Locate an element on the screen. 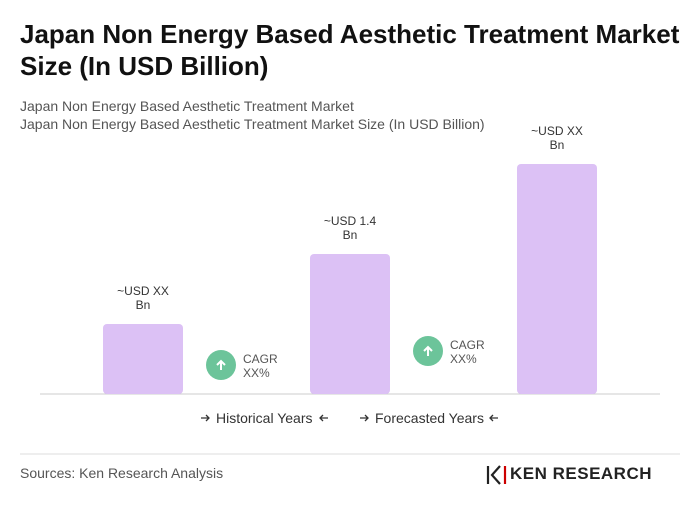 This screenshot has height=520, width=700. source: Sources: Ken Research Analysis is located at coordinates (122, 473).